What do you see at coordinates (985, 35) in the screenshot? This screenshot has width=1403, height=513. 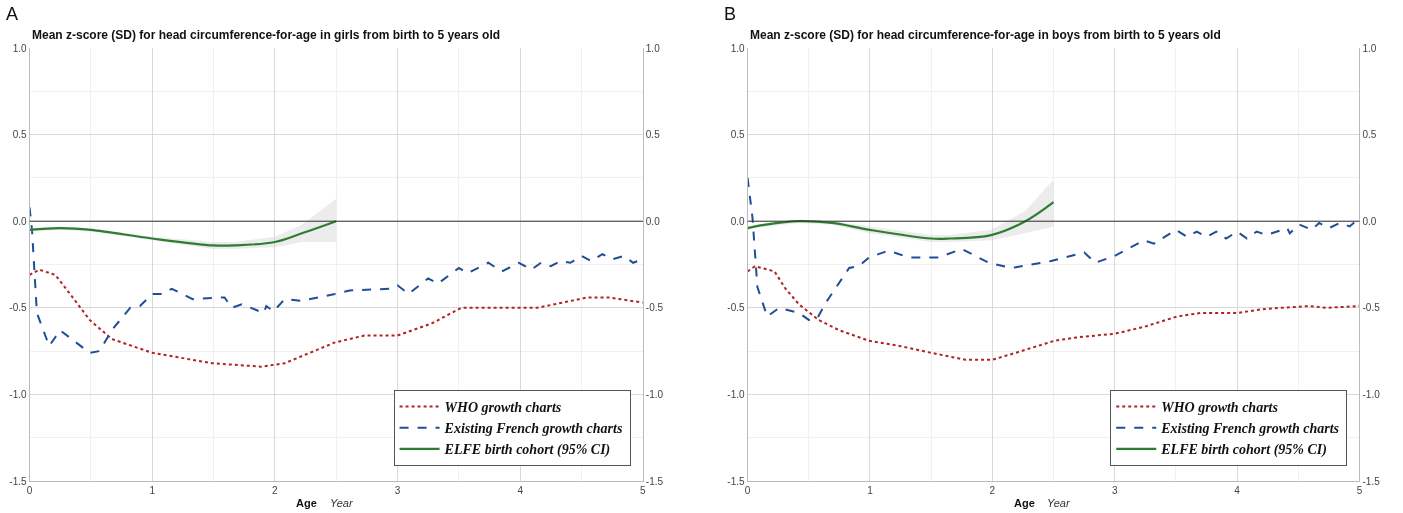 I see `chart-title: Mean z-score (SD) for head circumference-for-age in boys from birth to 5 years old` at bounding box center [985, 35].